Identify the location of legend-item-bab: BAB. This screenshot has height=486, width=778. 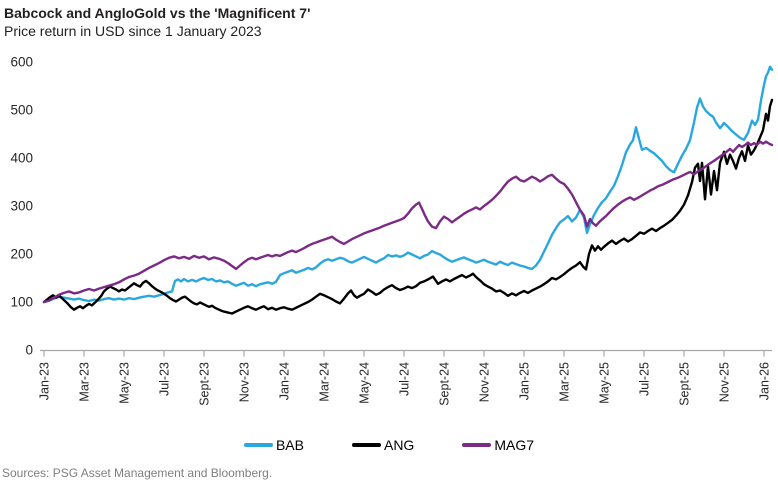
(273, 445).